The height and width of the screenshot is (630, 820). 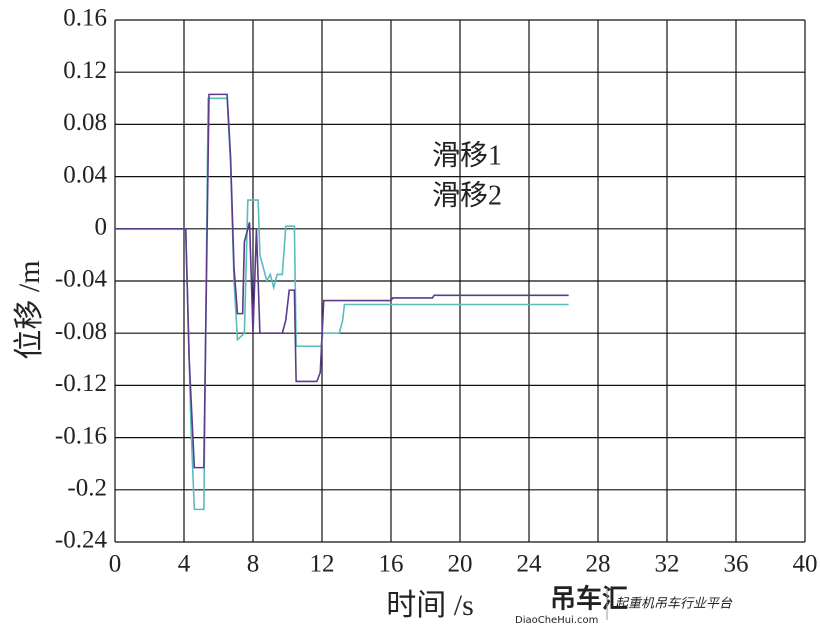 I want to click on y-tick-label: 0.04, so click(x=85, y=174).